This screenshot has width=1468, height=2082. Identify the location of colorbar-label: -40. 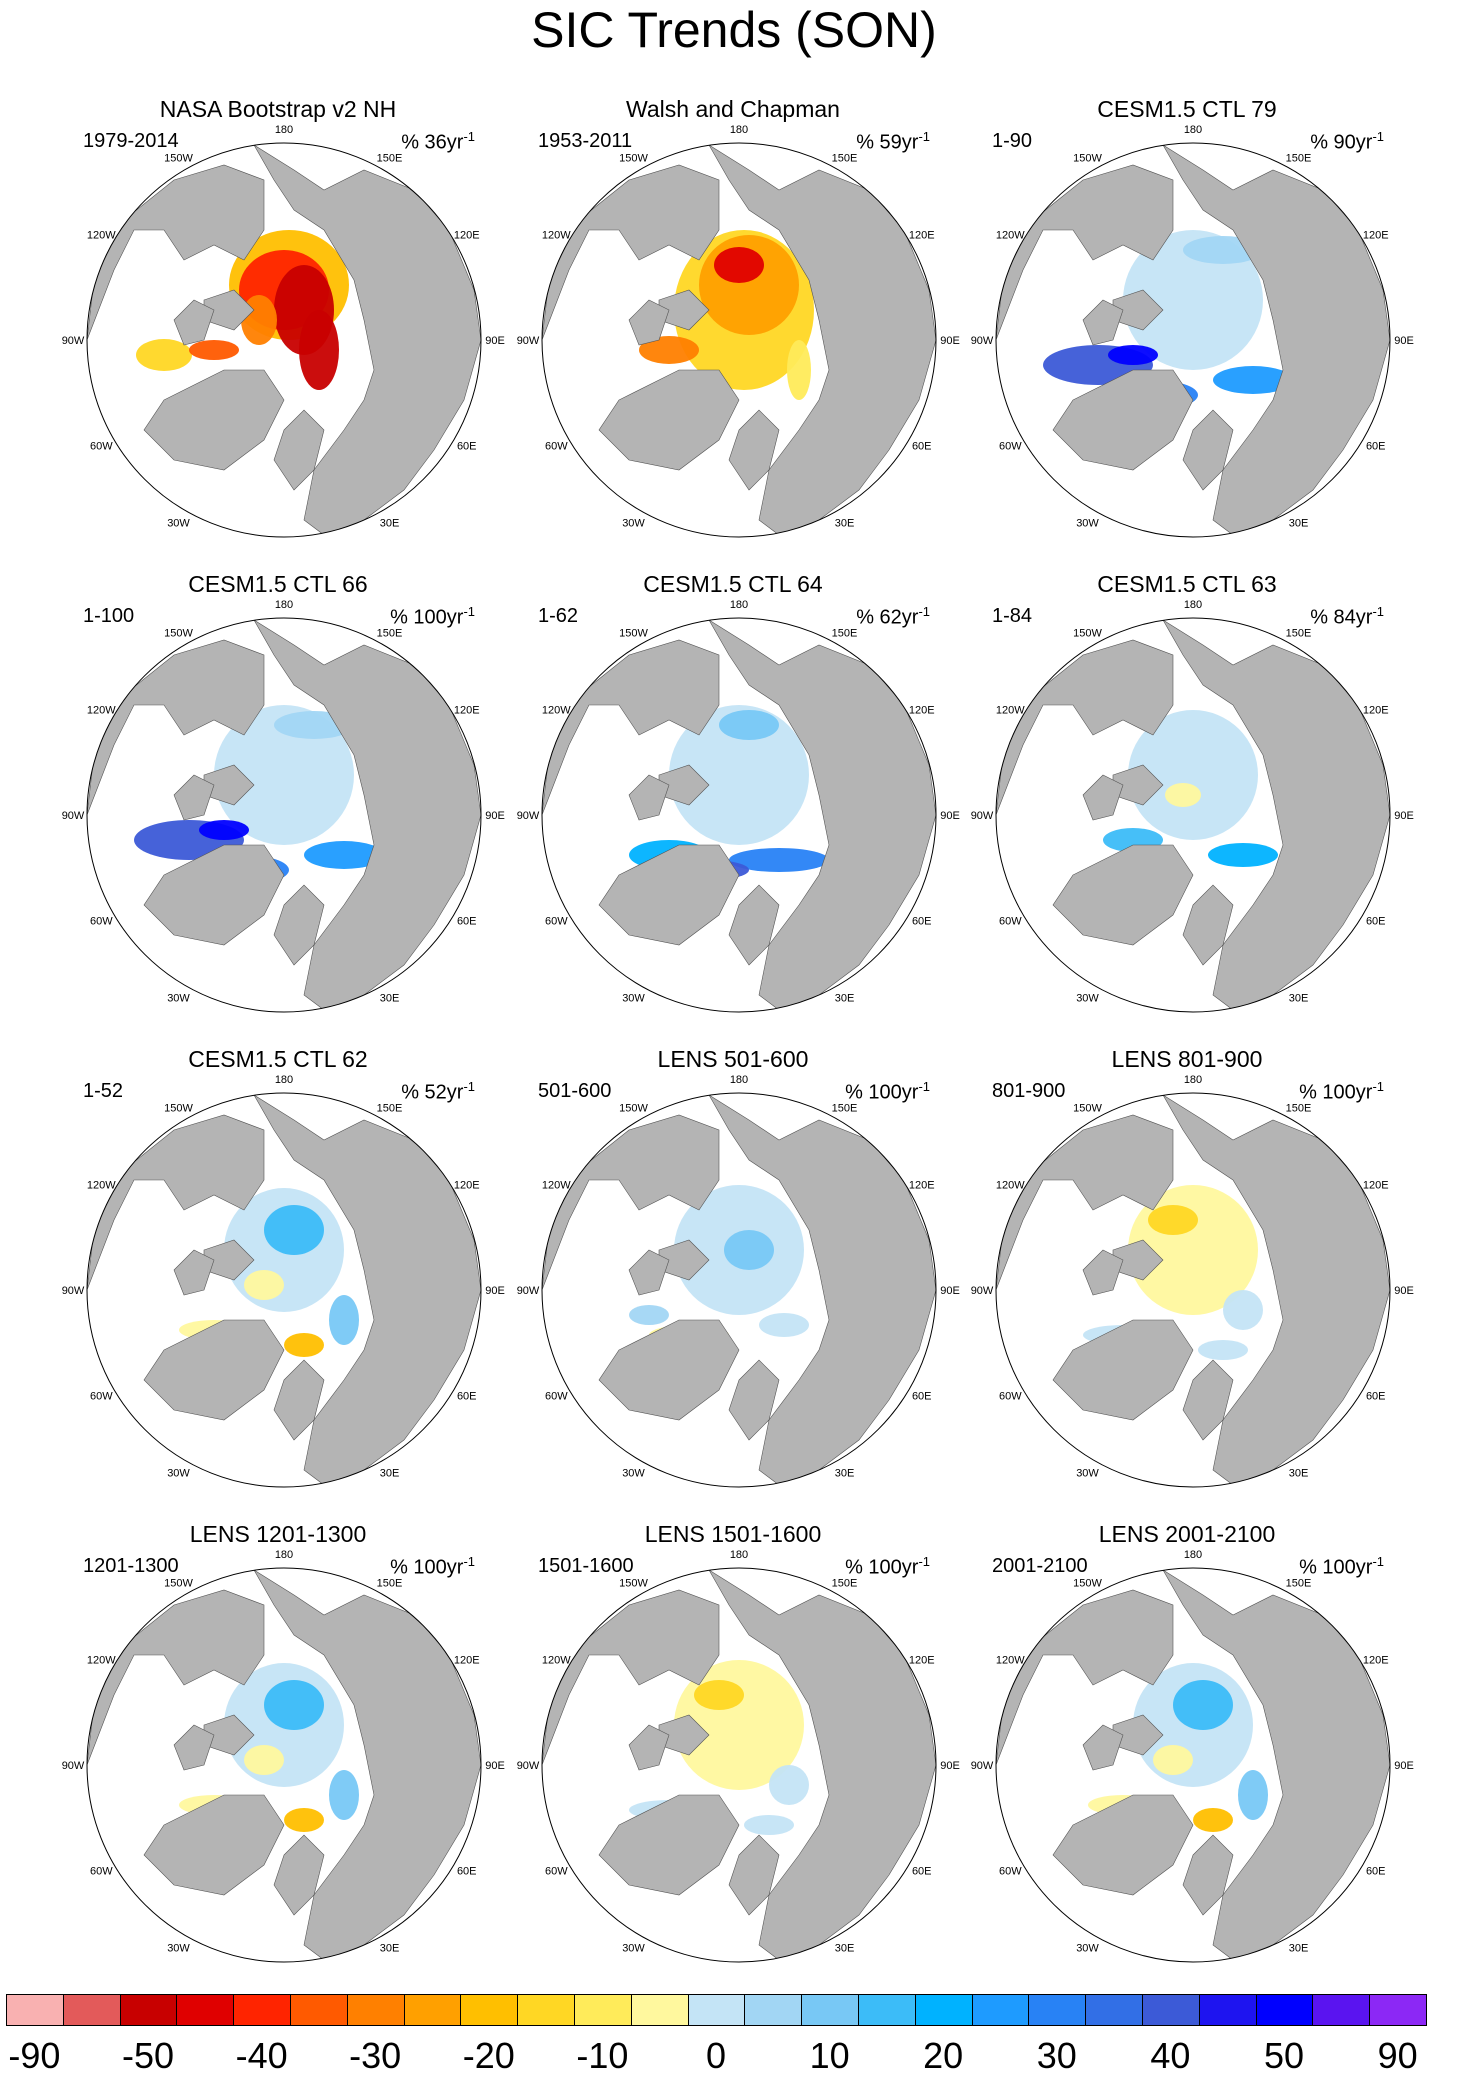
(261, 2055).